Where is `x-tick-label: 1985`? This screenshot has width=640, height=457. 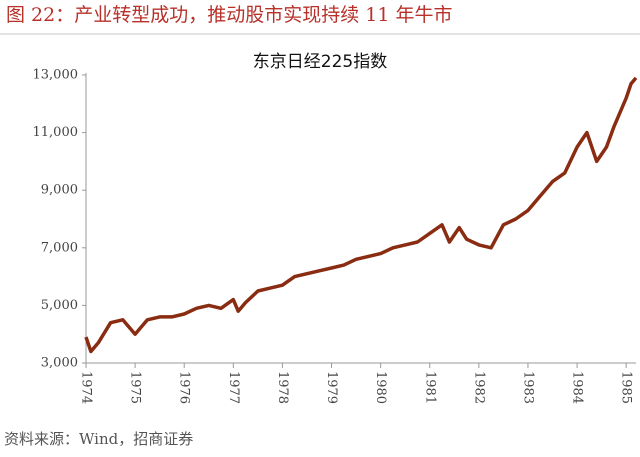 x-tick-label: 1985 is located at coordinates (626, 387).